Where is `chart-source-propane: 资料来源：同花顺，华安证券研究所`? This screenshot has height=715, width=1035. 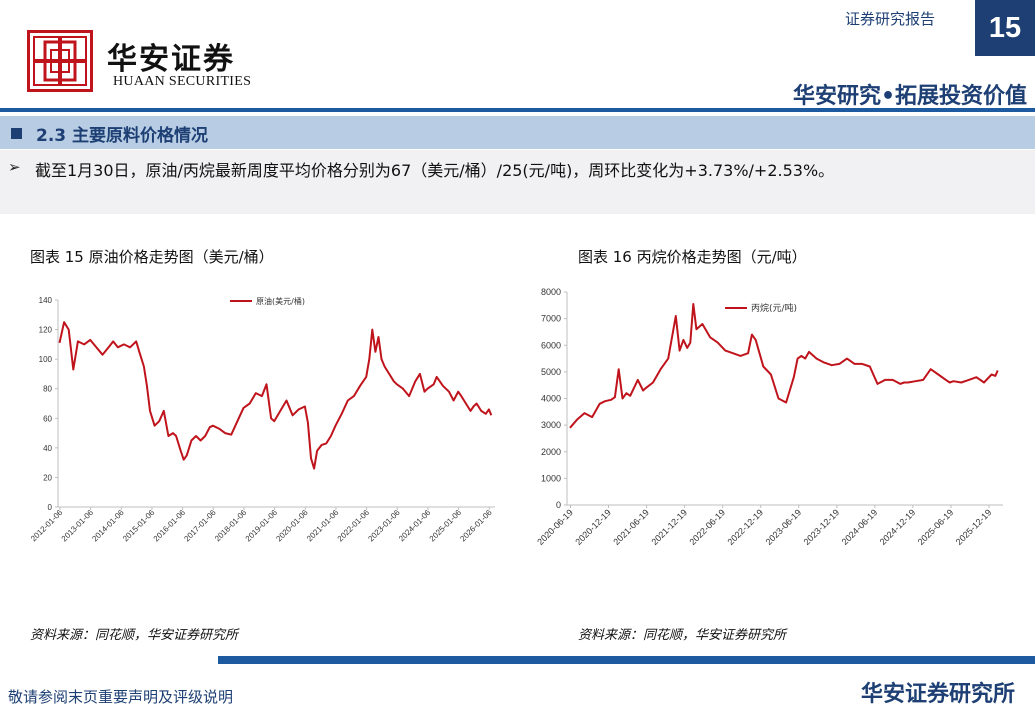
chart-source-propane: 资料来源：同花顺，华安证券研究所 is located at coordinates (682, 635).